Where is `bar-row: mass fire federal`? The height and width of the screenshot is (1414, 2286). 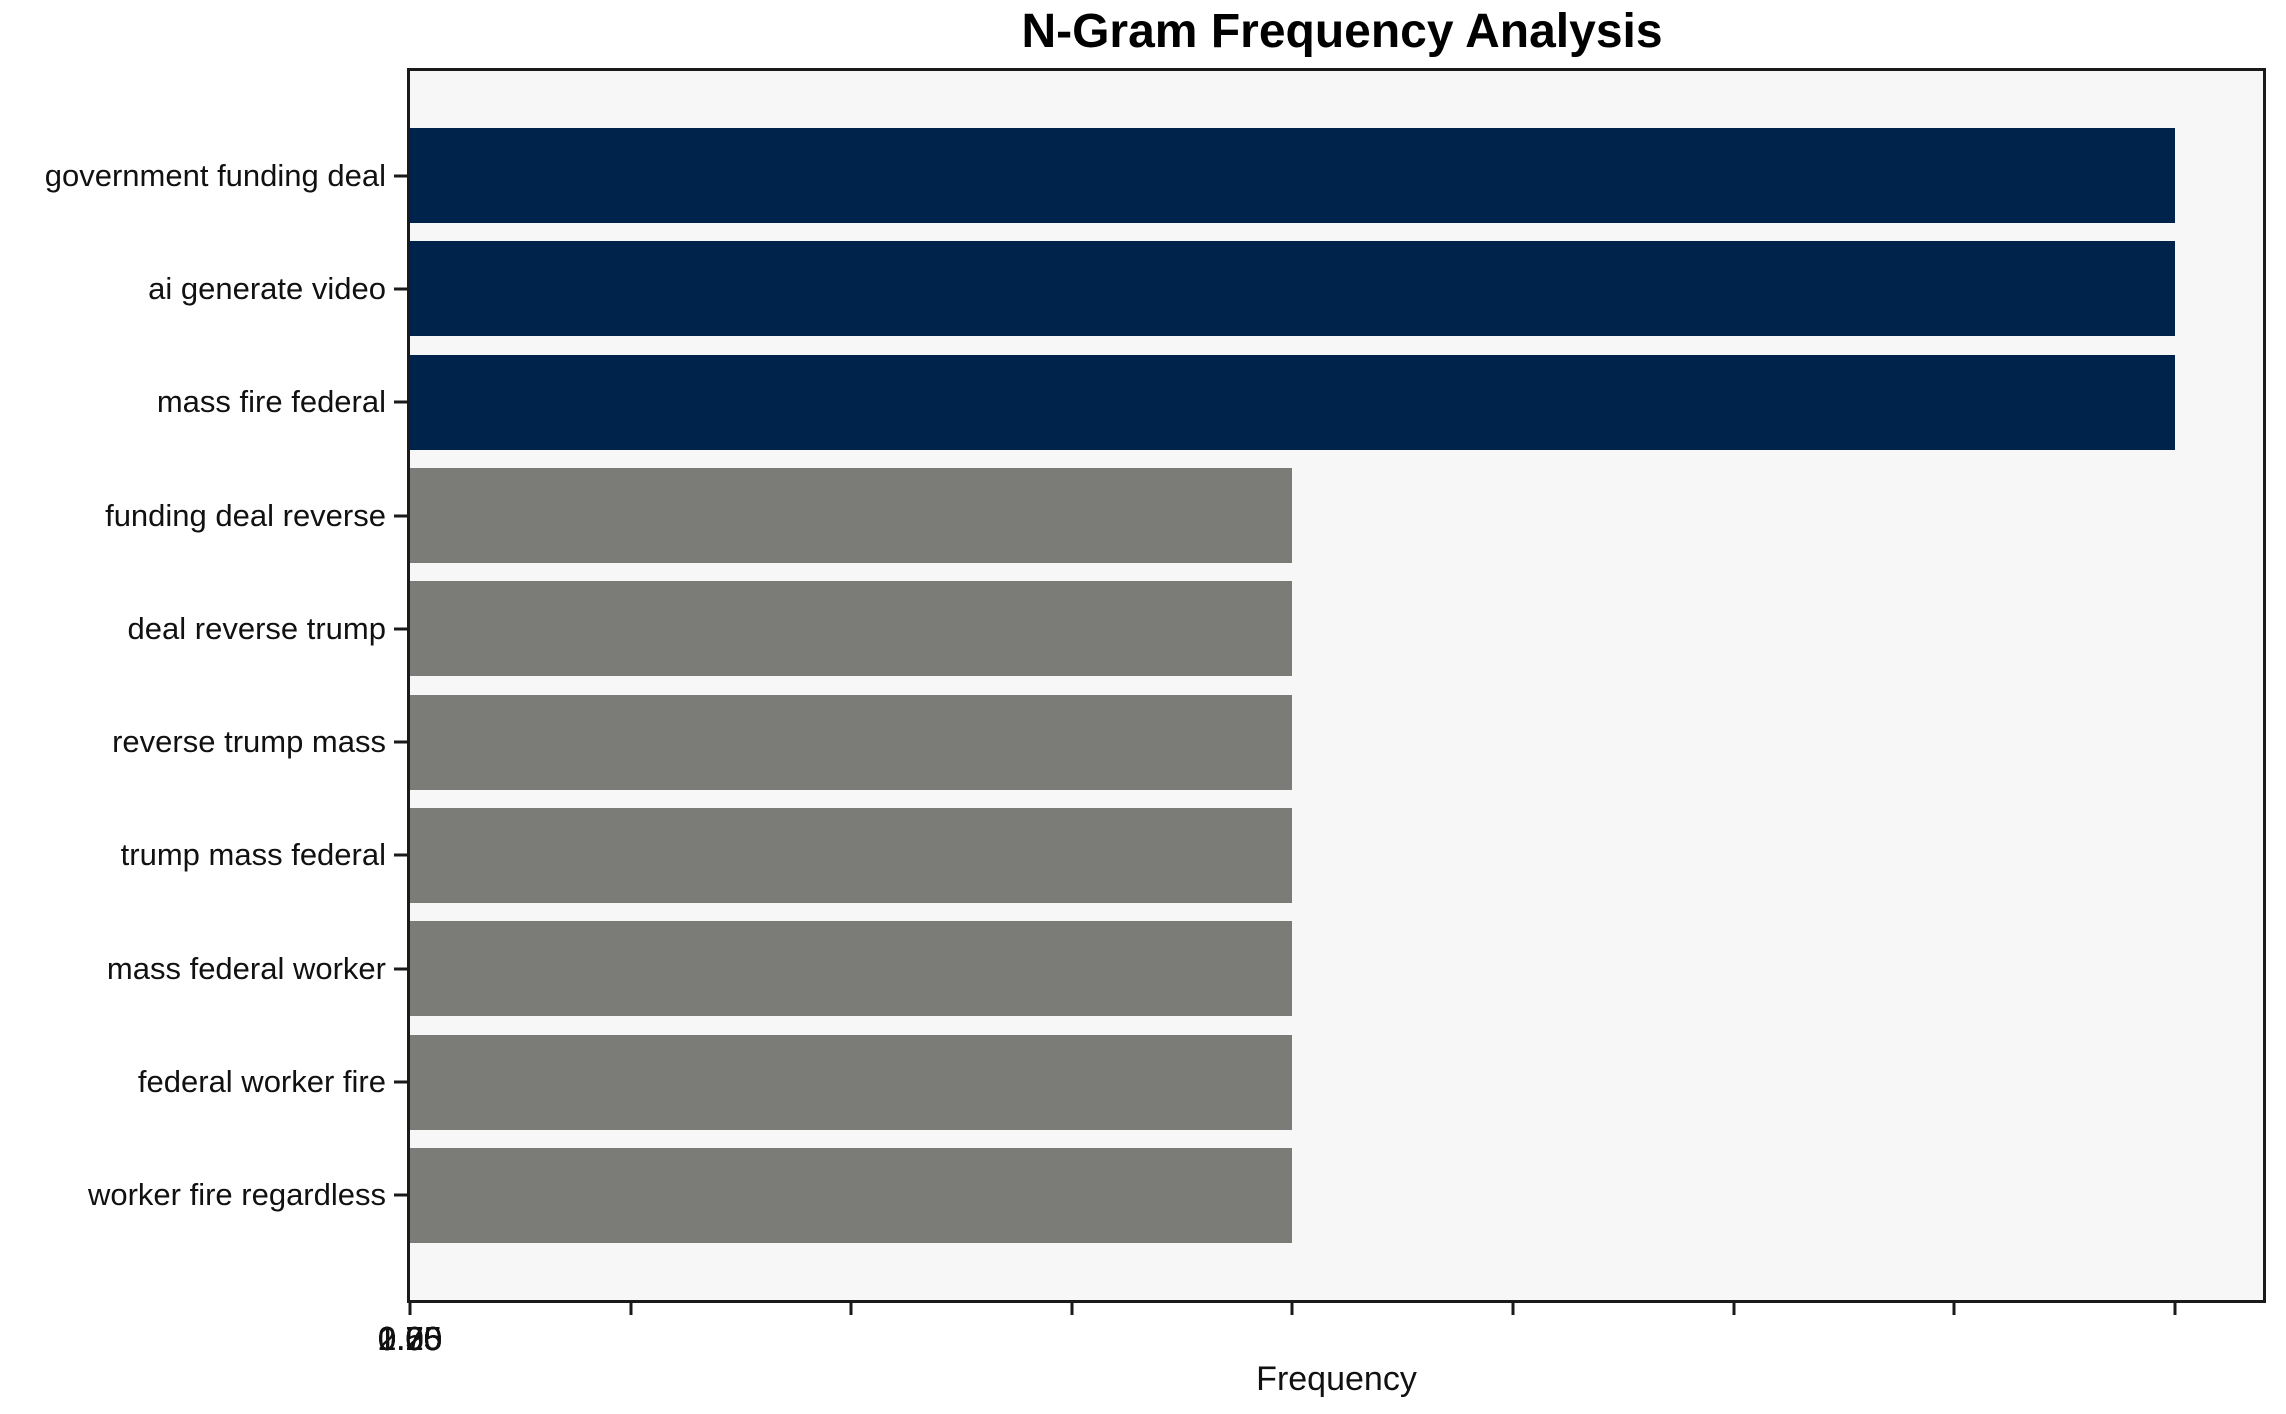
bar-row: mass fire federal is located at coordinates (1210, 402).